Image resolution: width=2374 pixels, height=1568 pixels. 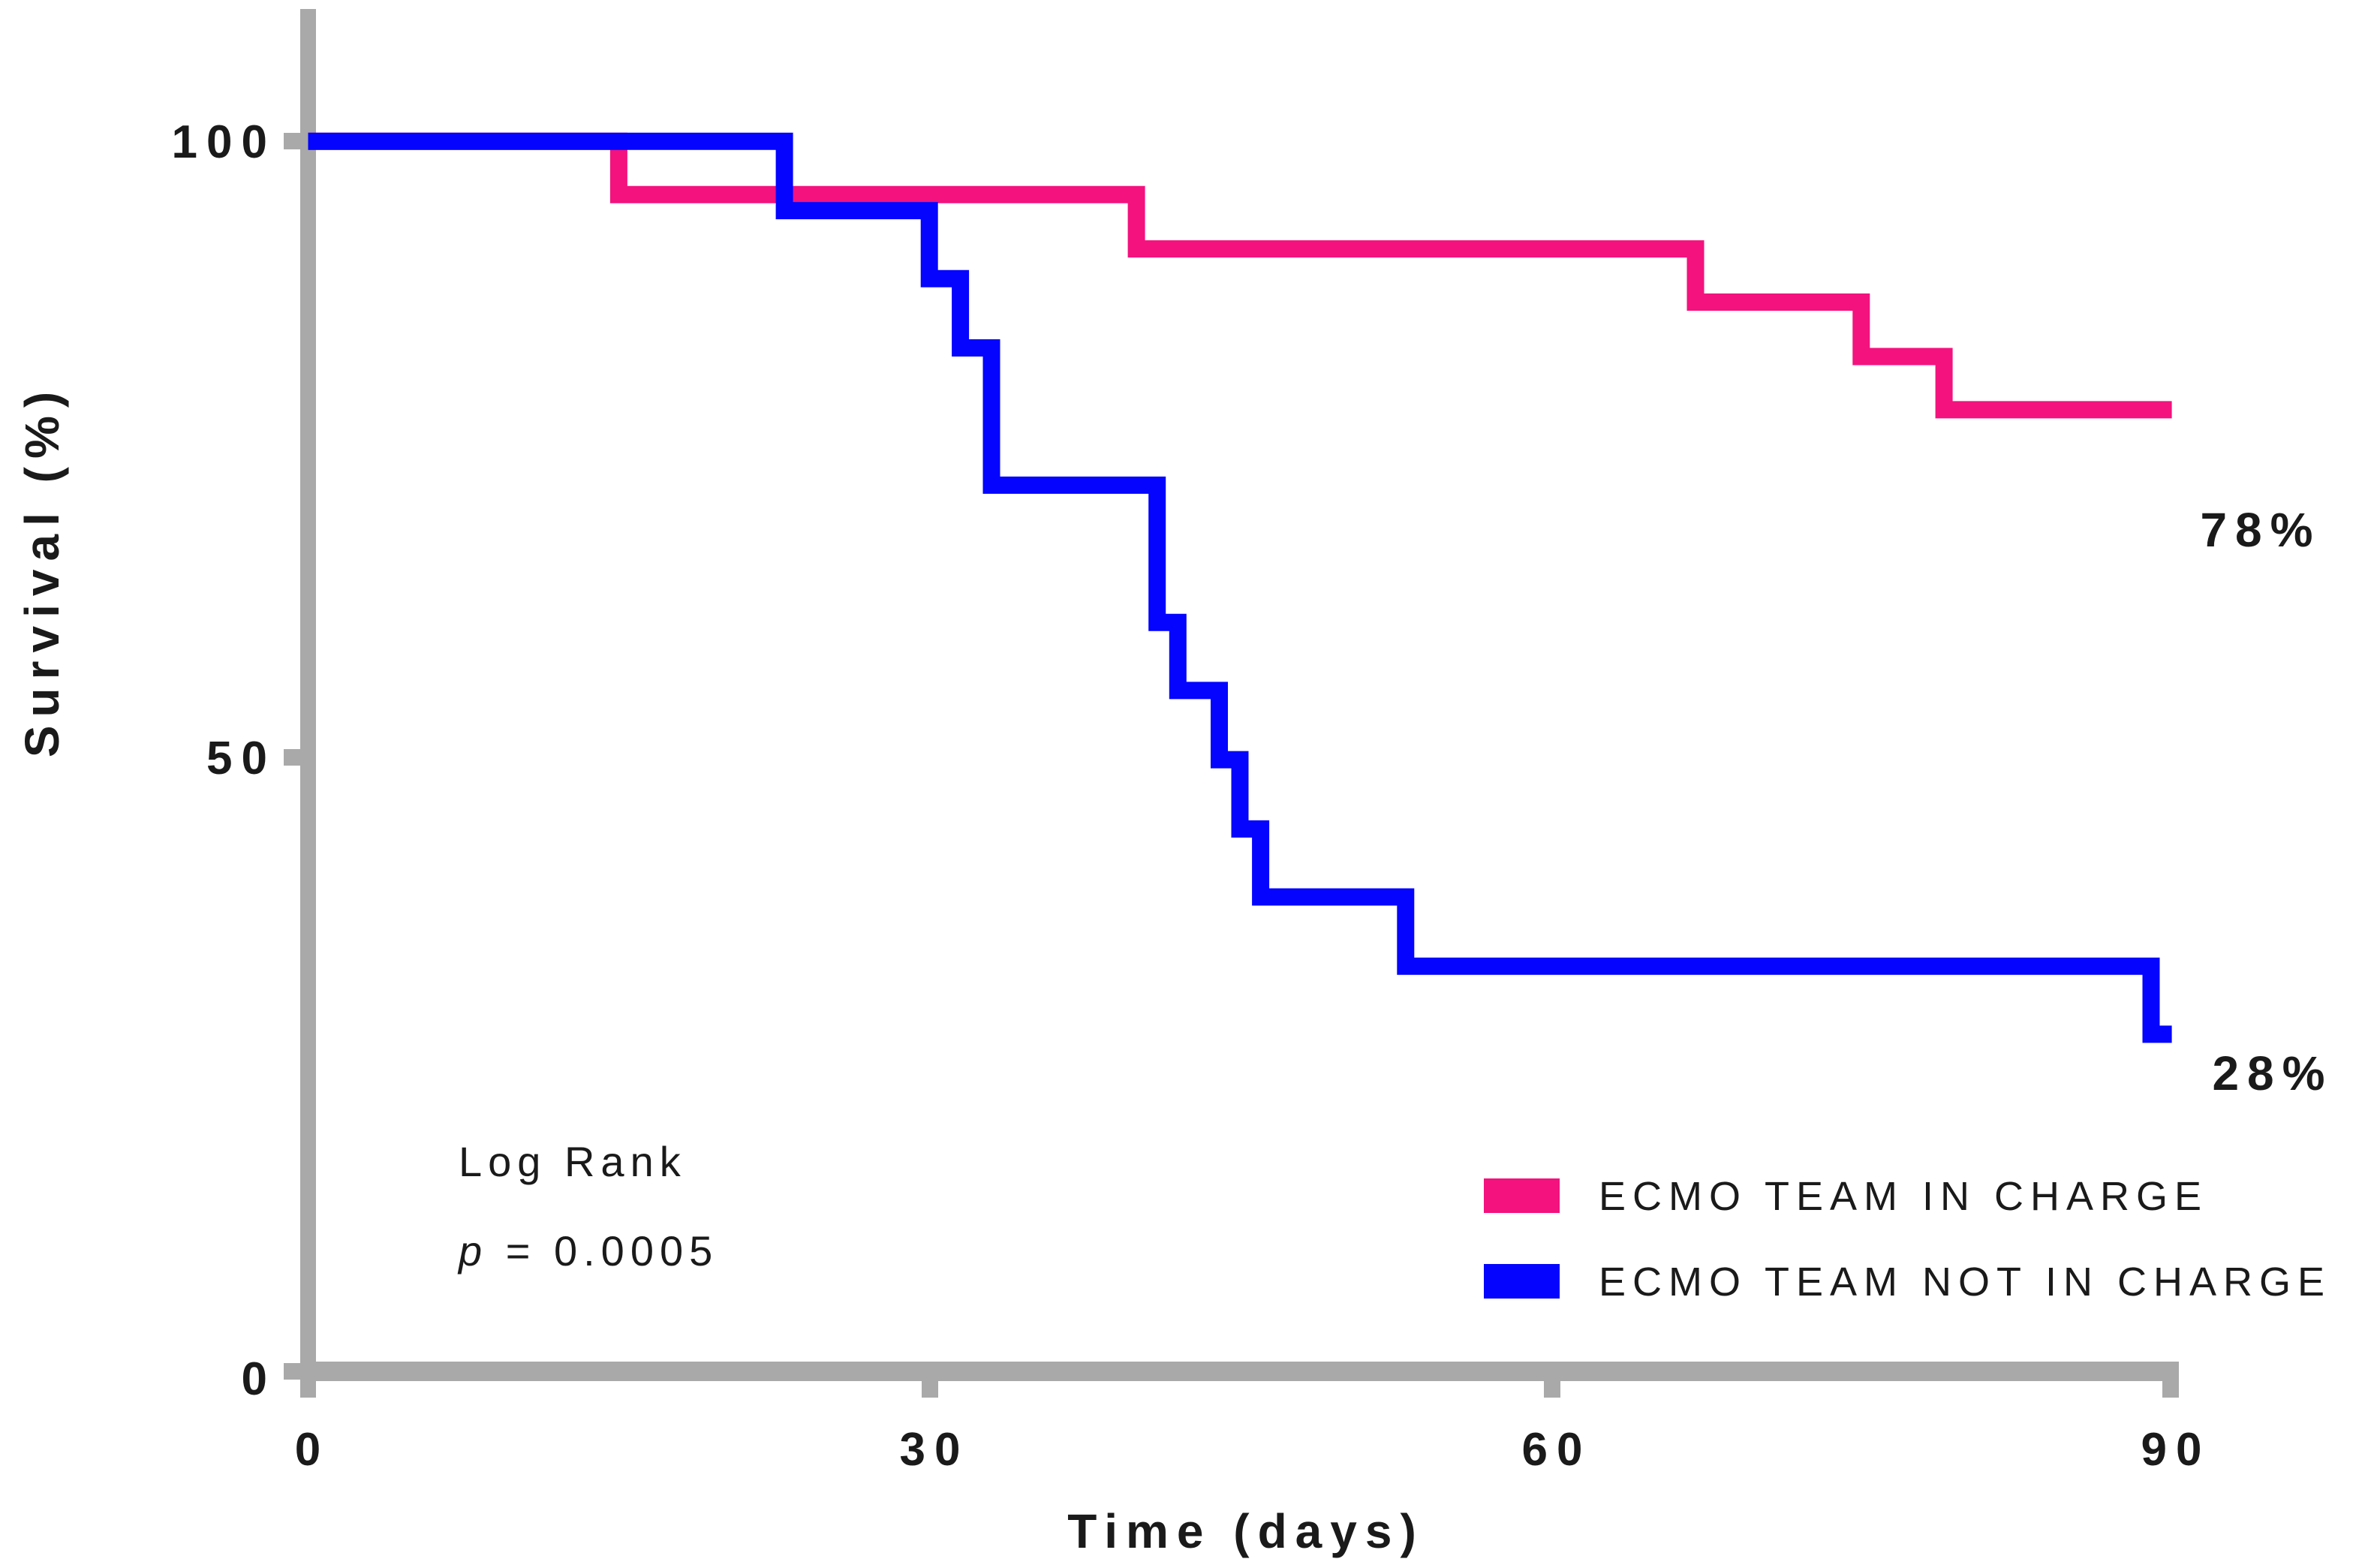 What do you see at coordinates (241, 758) in the screenshot?
I see `y-tick-label-50: 50` at bounding box center [241, 758].